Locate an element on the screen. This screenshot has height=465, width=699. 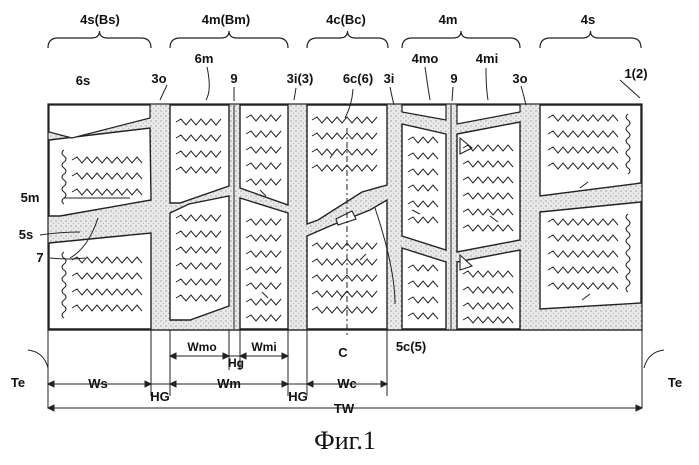
dim-te-right: Te is located at coordinates (675, 382).